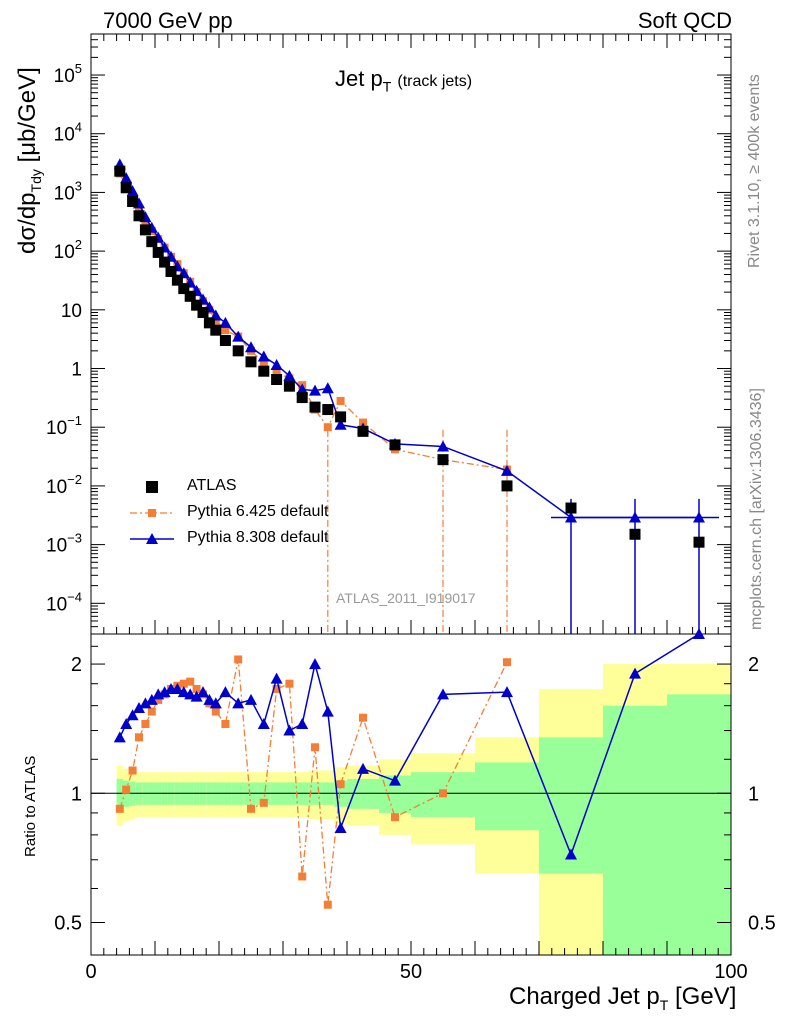 This screenshot has height=1024, width=786. I want to click on y-tick-label: 2, so click(76, 665).